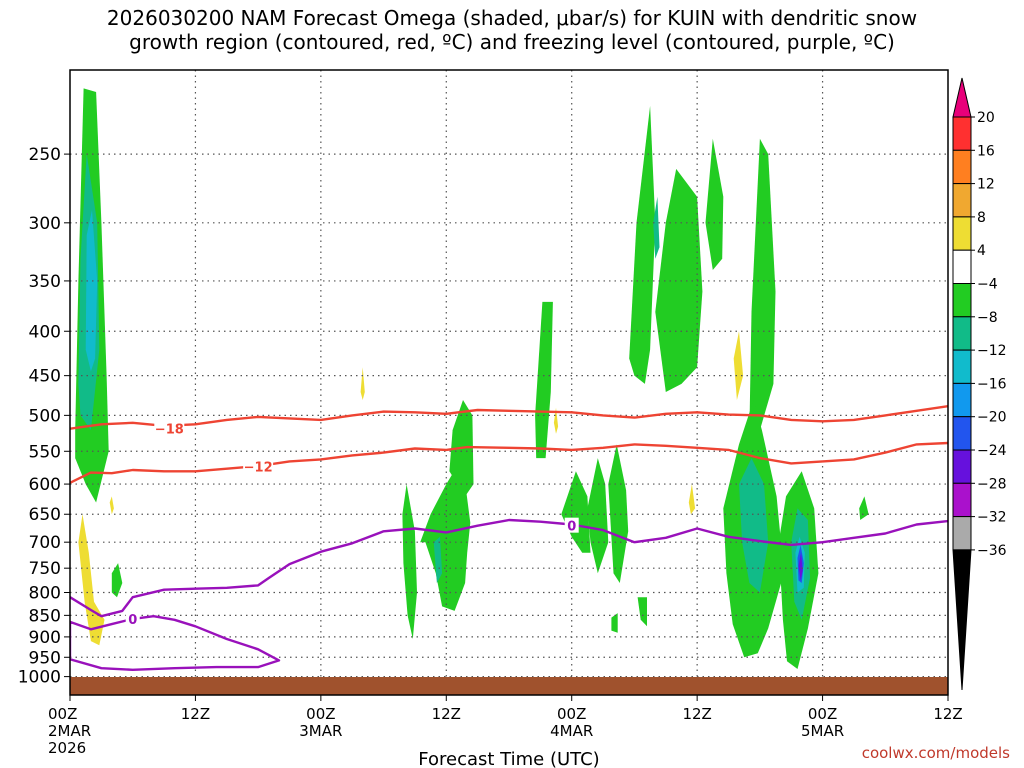 This screenshot has width=1024, height=768. Describe the element at coordinates (45, 594) in the screenshot. I see `y-tick-label-800: 800` at that location.